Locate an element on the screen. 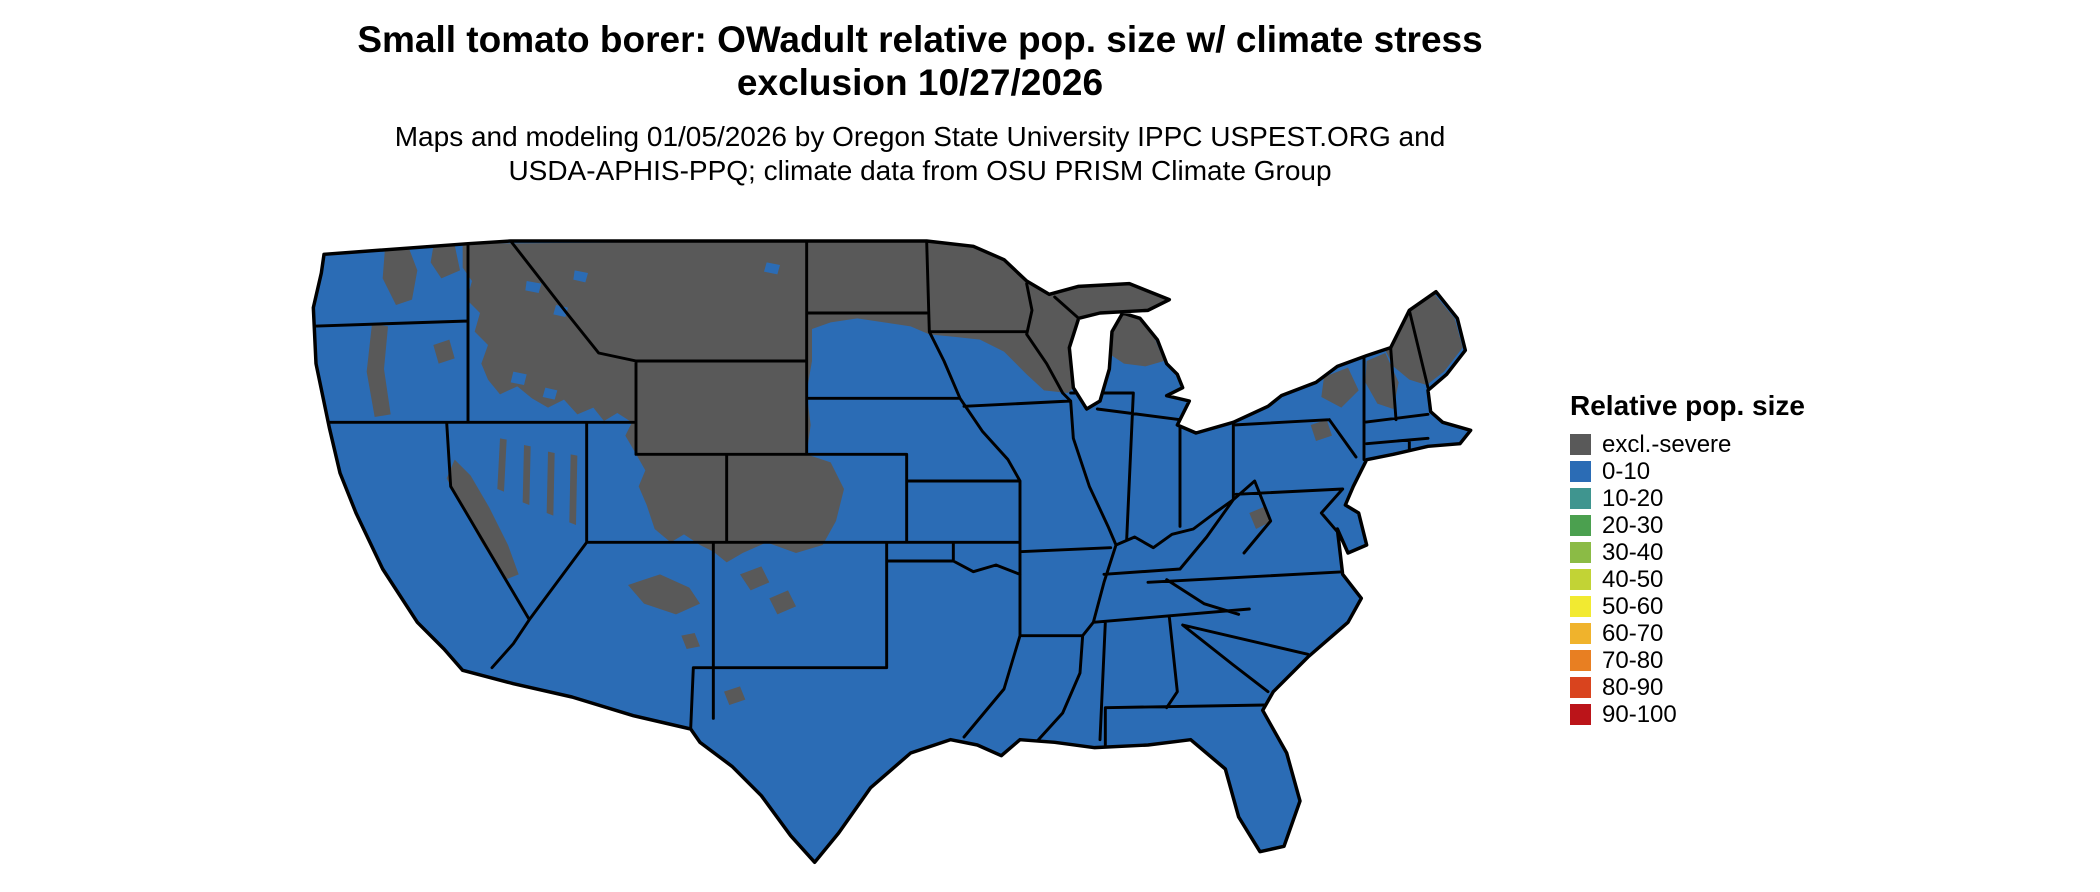  legend-label: 70-80 is located at coordinates (1633, 660).